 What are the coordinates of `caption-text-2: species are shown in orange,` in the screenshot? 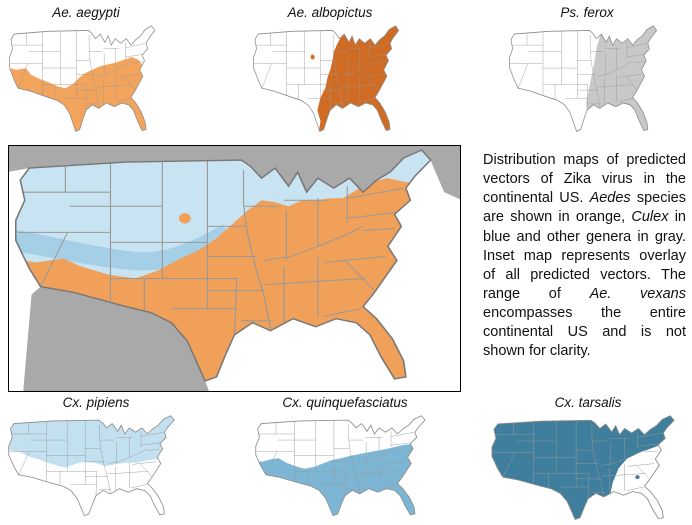 It's located at (584, 208).